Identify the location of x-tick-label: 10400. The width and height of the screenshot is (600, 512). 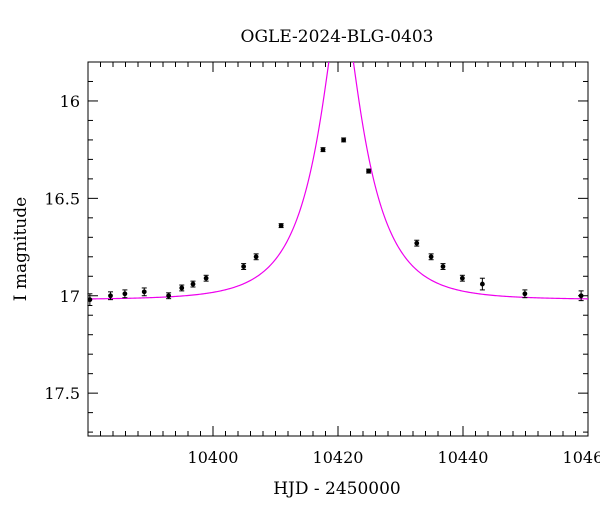
(213, 457).